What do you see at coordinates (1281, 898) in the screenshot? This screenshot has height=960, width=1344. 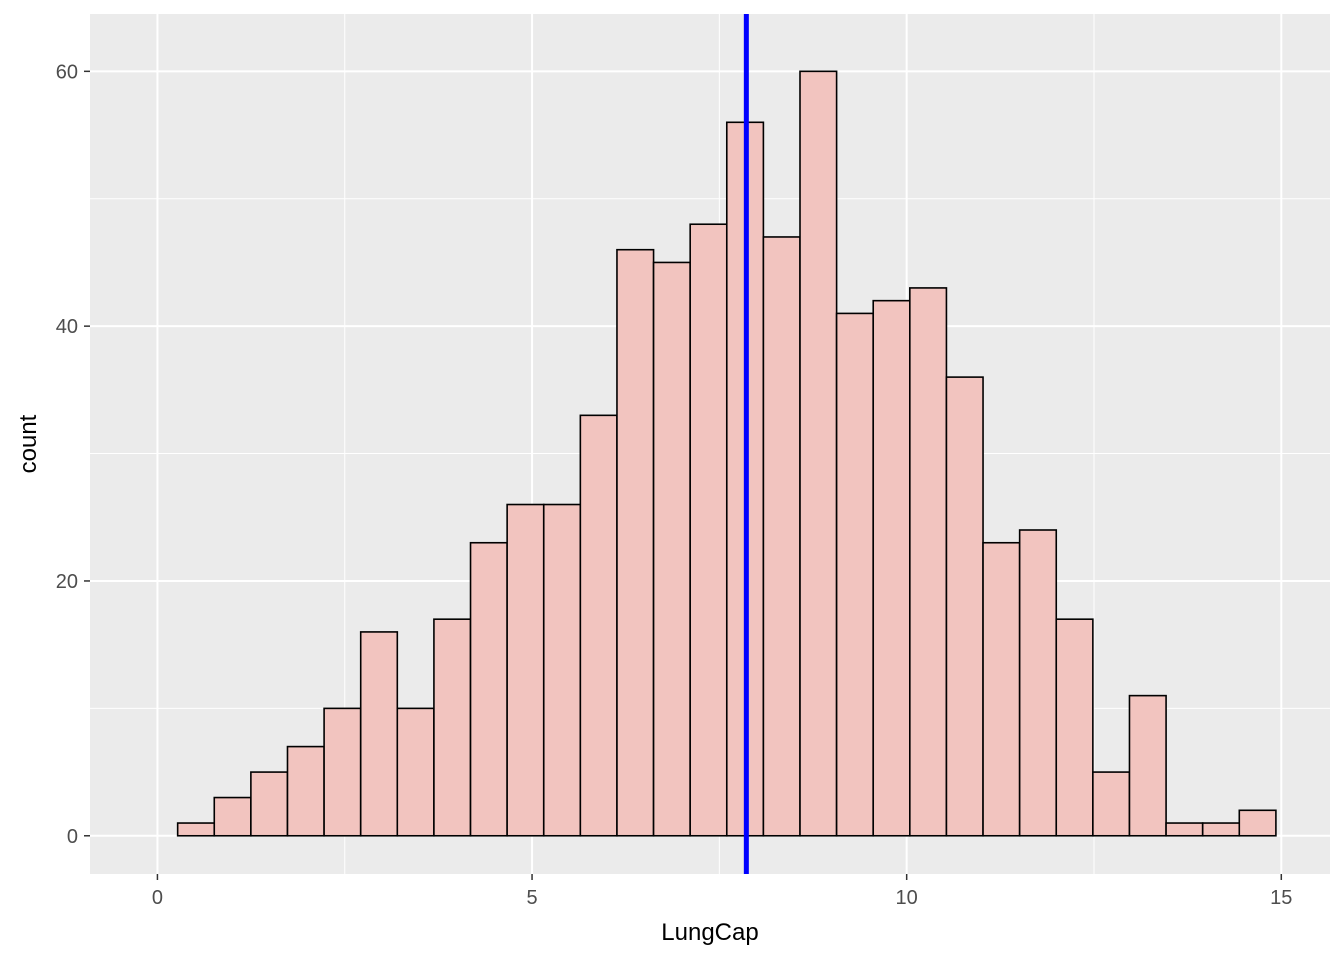 I see `x-tick-label: 15` at bounding box center [1281, 898].